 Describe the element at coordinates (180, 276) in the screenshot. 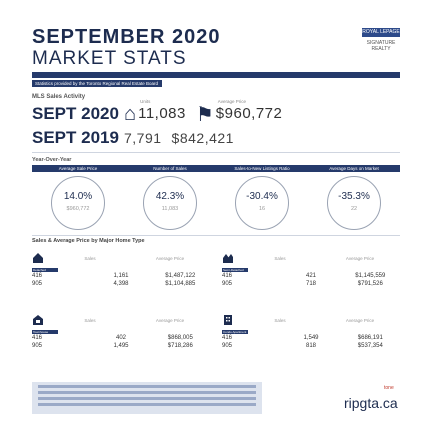

I see `price: $1,487,122` at that location.